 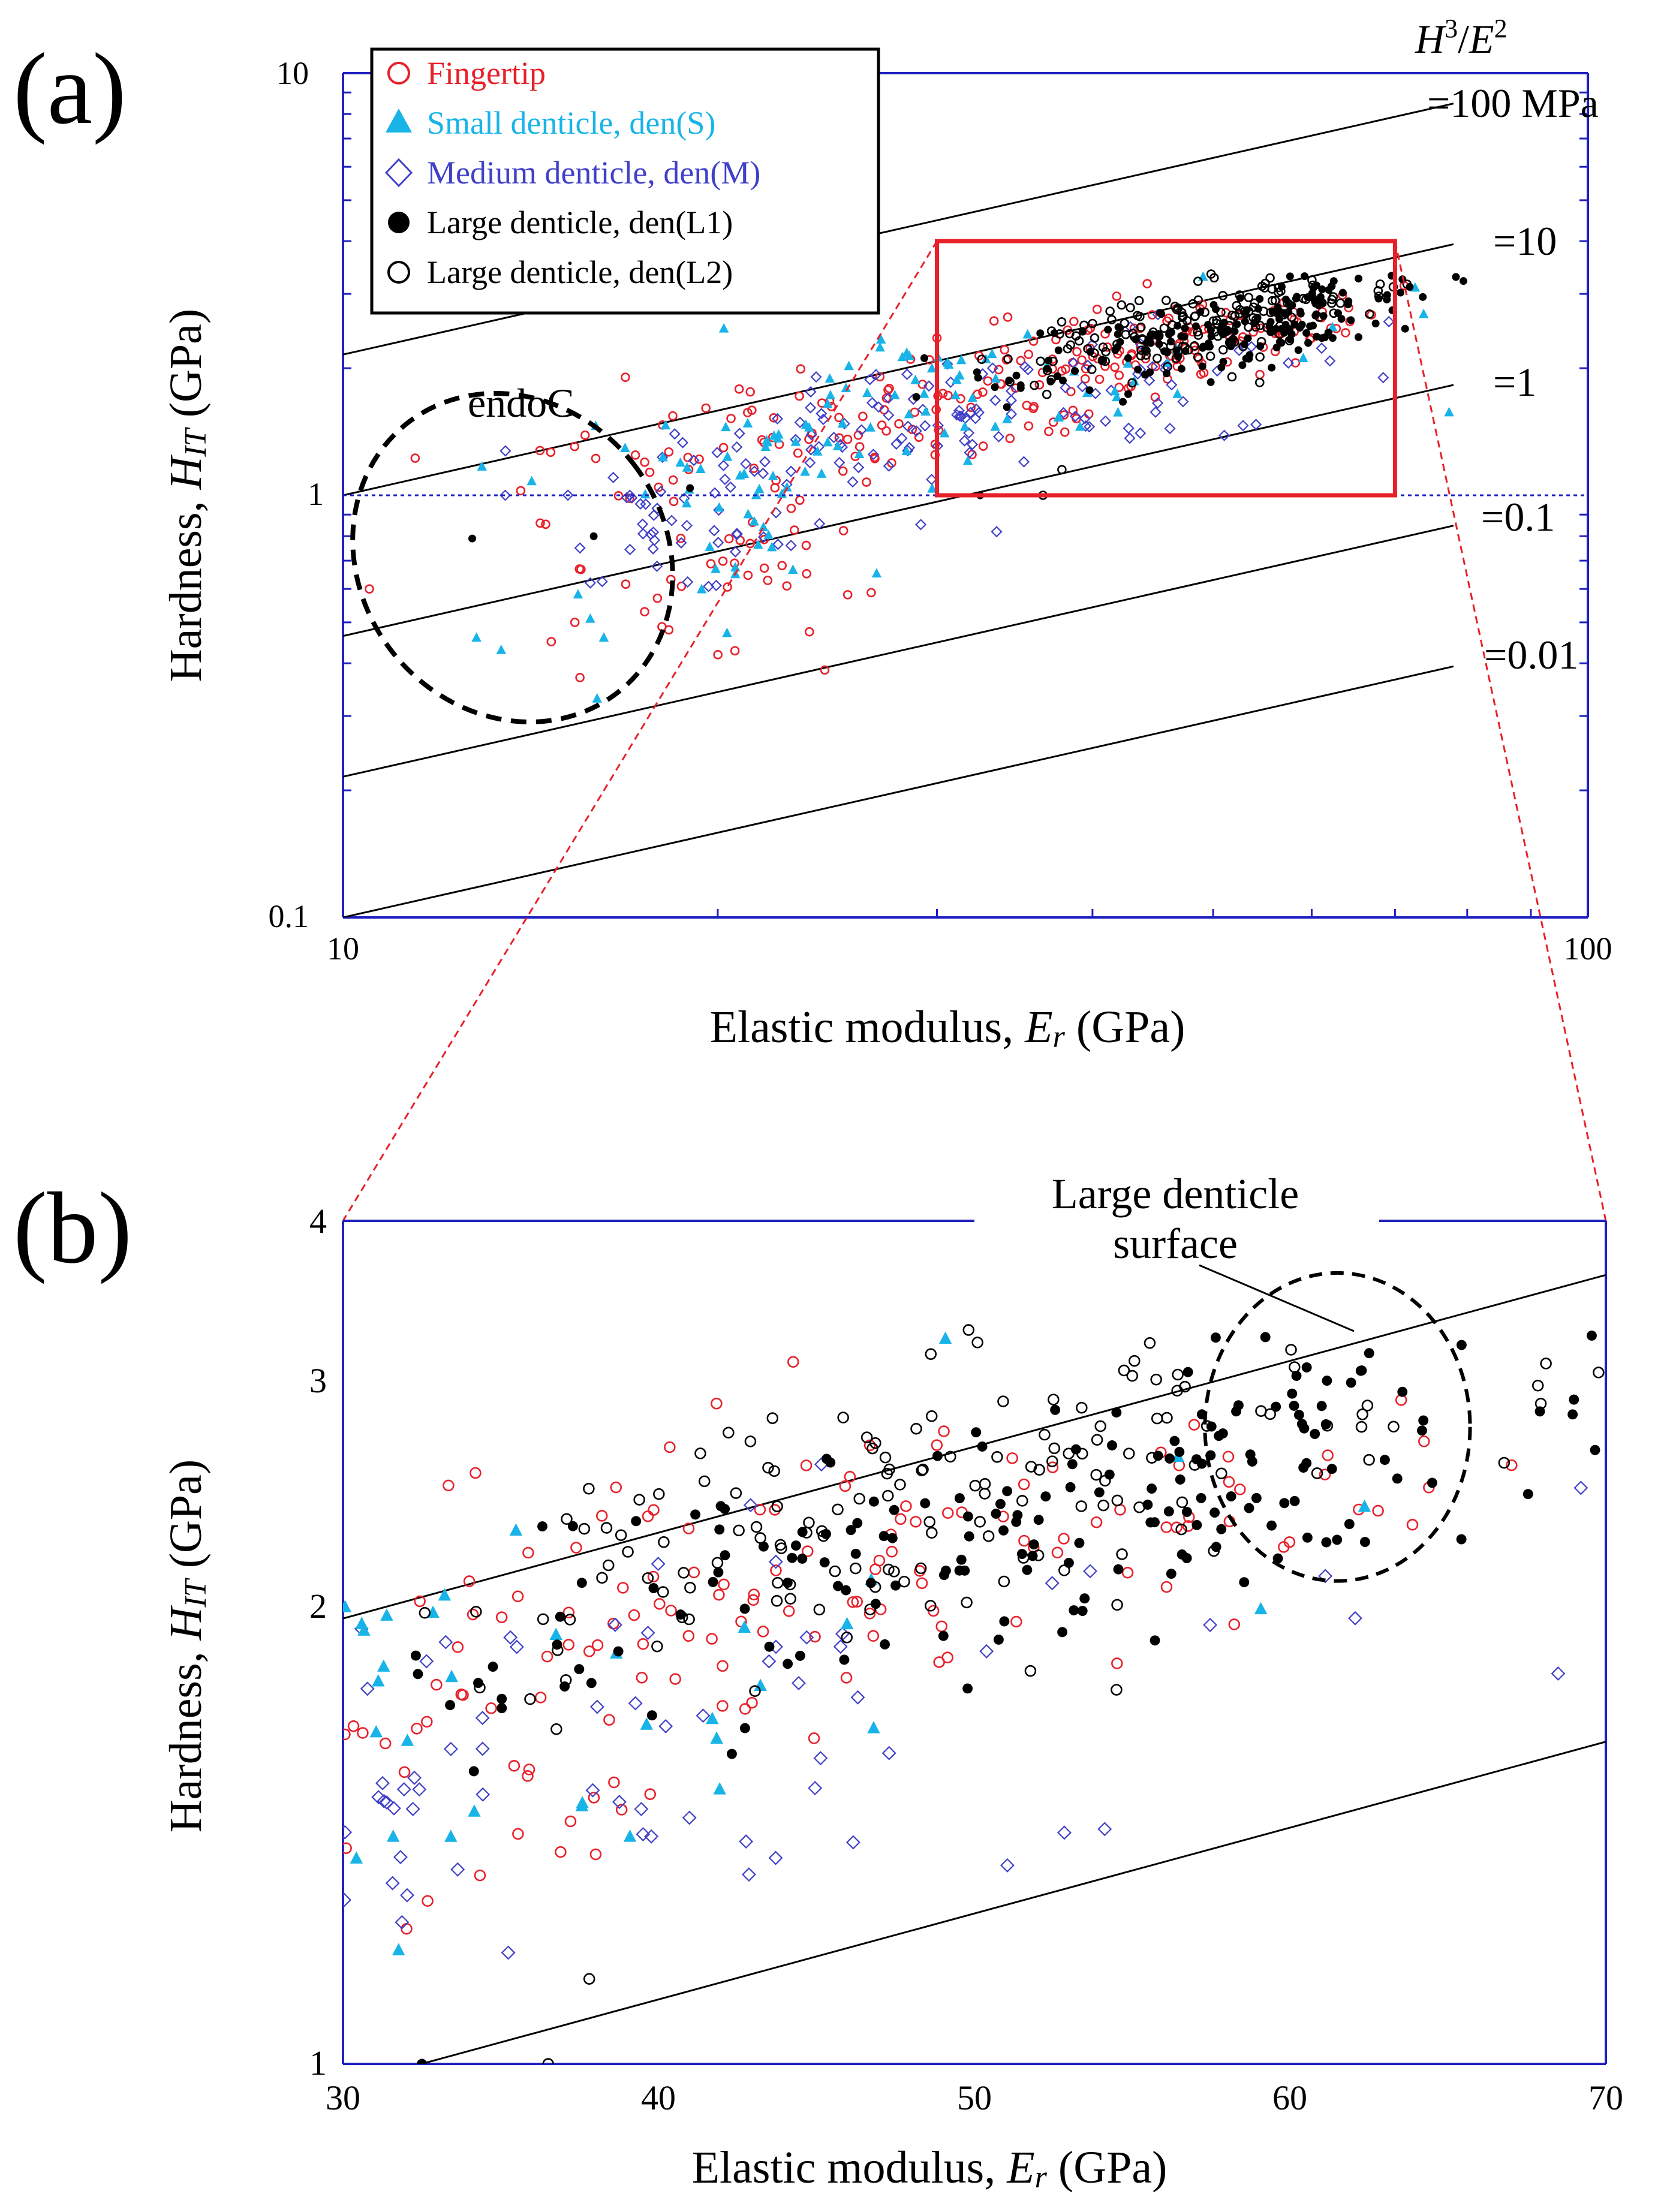 What do you see at coordinates (466, 73) in the screenshot?
I see `legend-item-fingertip: Fingertip` at bounding box center [466, 73].